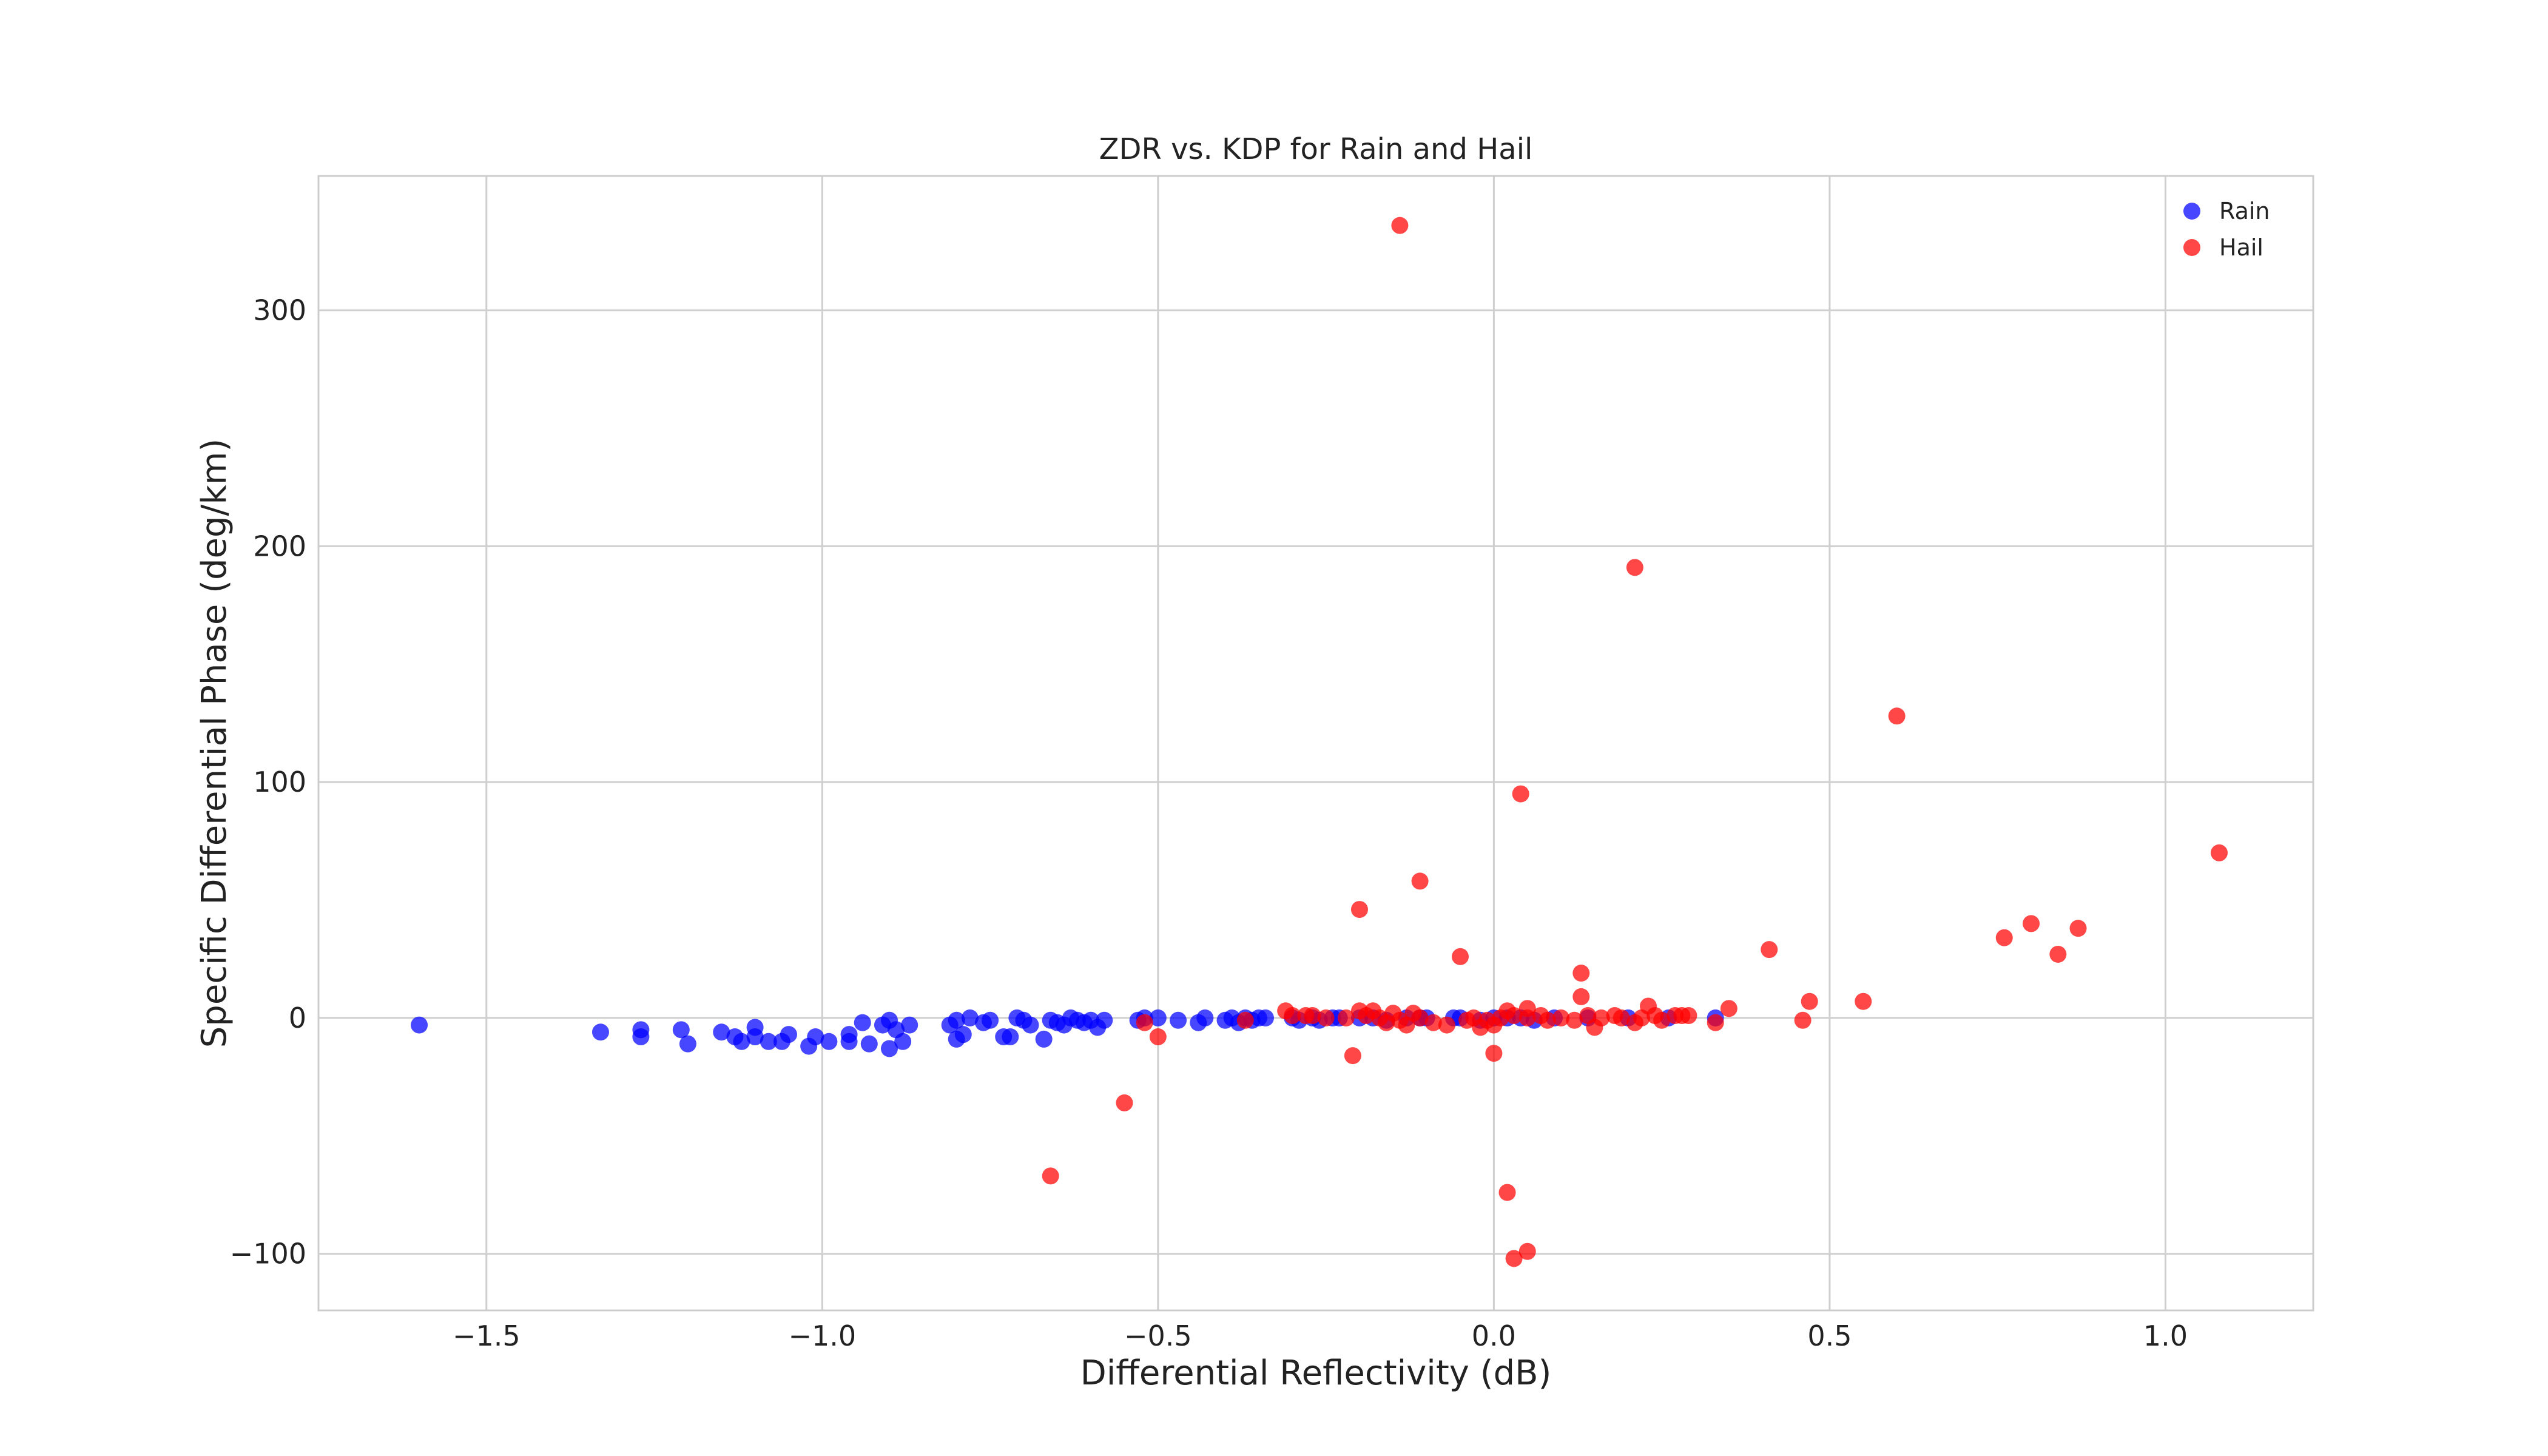 The height and width of the screenshot is (1456, 2548). What do you see at coordinates (279, 310) in the screenshot?
I see `y-tick-label: 300` at bounding box center [279, 310].